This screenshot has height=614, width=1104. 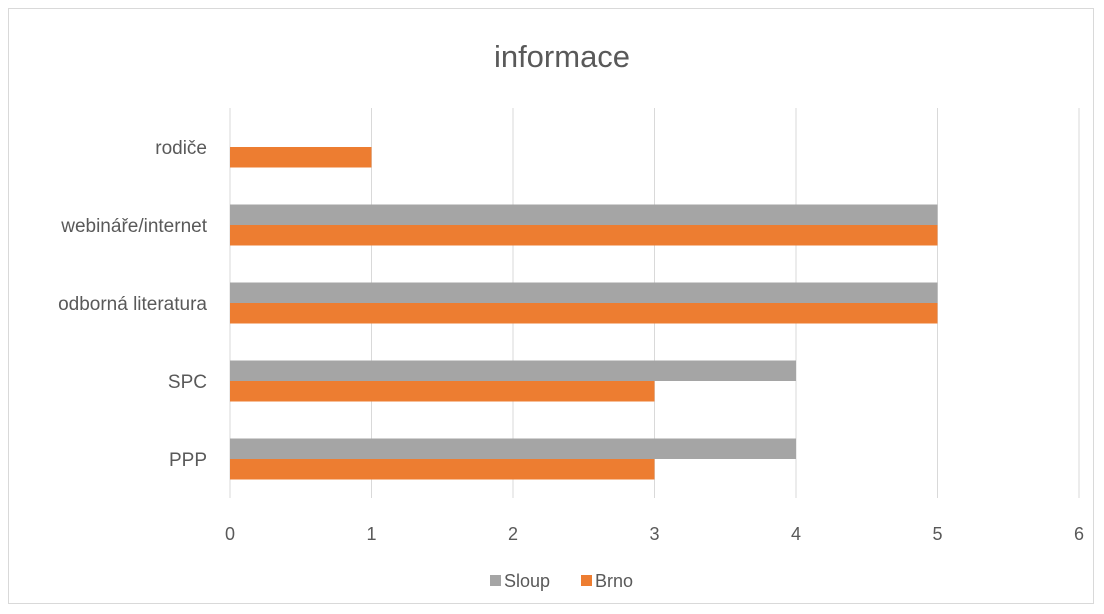 What do you see at coordinates (442, 391) in the screenshot?
I see `bar-brno-spc` at bounding box center [442, 391].